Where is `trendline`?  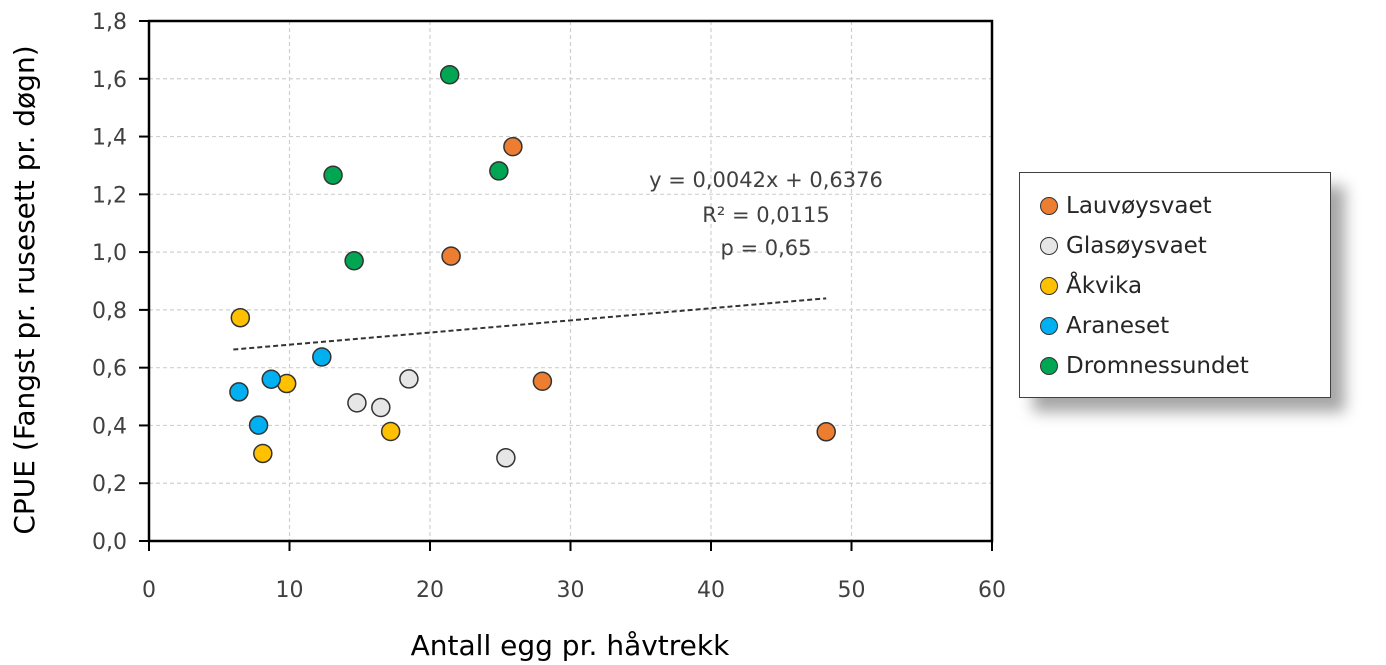
trendline is located at coordinates (530, 324).